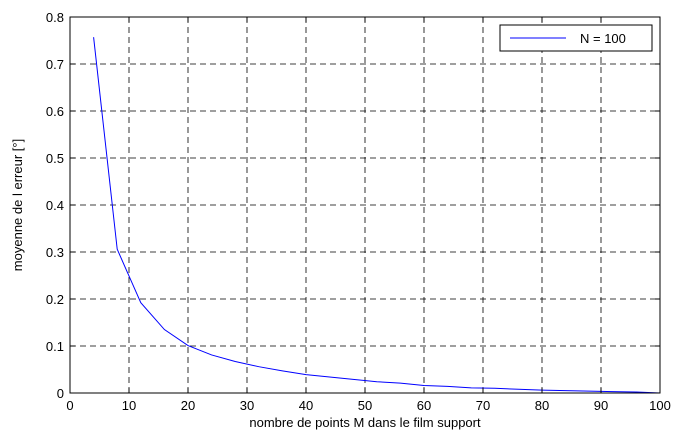  Describe the element at coordinates (60, 393) in the screenshot. I see `y-tick-label: 0` at that location.